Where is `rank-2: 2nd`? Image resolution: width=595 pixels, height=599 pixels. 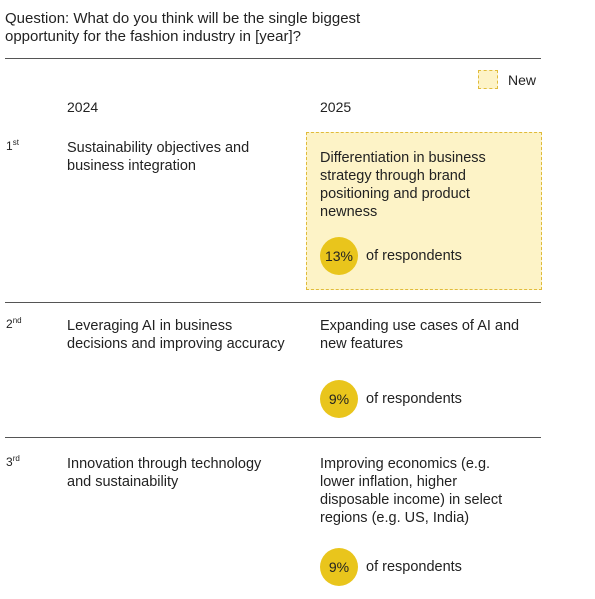
rank-2: 2nd is located at coordinates (14, 324).